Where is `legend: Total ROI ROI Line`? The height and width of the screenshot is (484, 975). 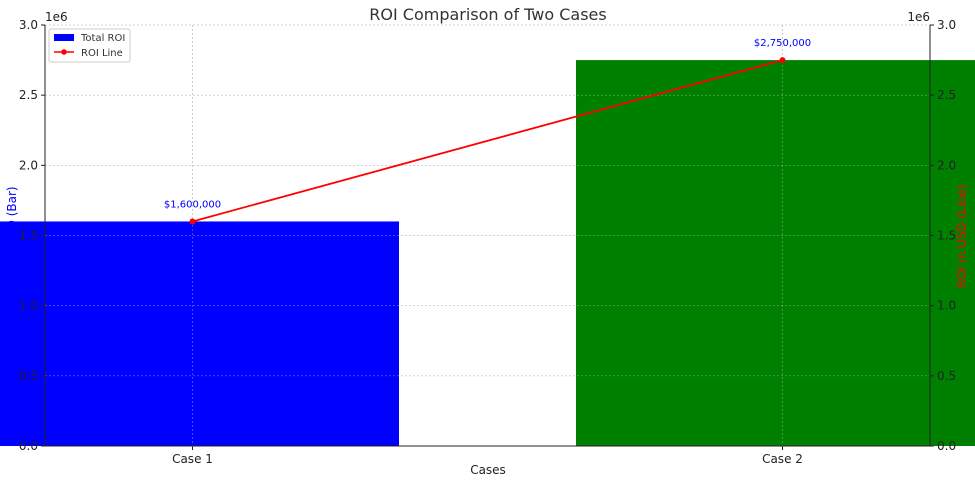 legend: Total ROI ROI Line is located at coordinates (89, 45).